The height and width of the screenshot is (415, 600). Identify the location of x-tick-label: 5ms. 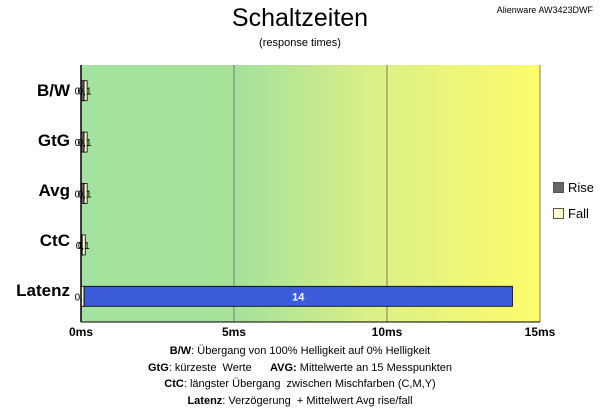
(234, 332).